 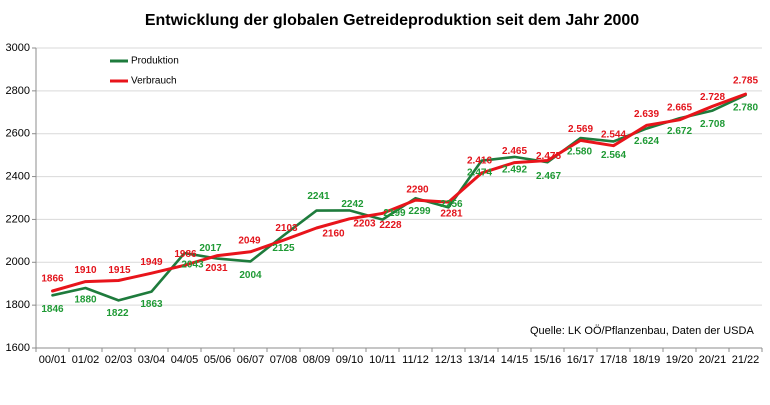 I want to click on data-label-verbrauch: 2.416, so click(x=479, y=161).